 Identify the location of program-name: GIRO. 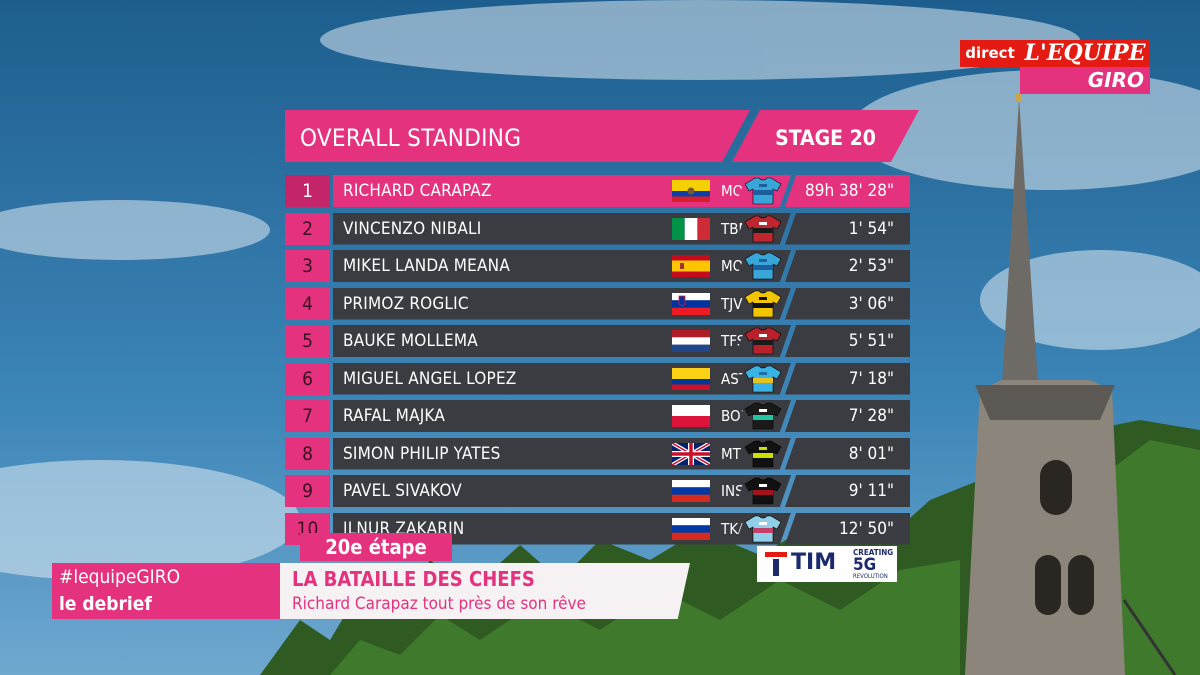
(1085, 80).